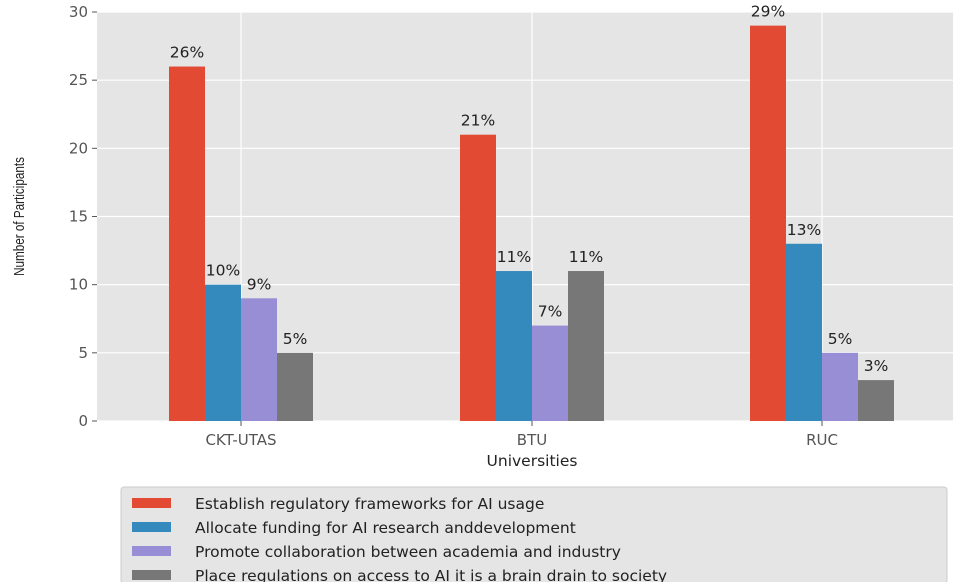  I want to click on data-label: 26%, so click(187, 53).